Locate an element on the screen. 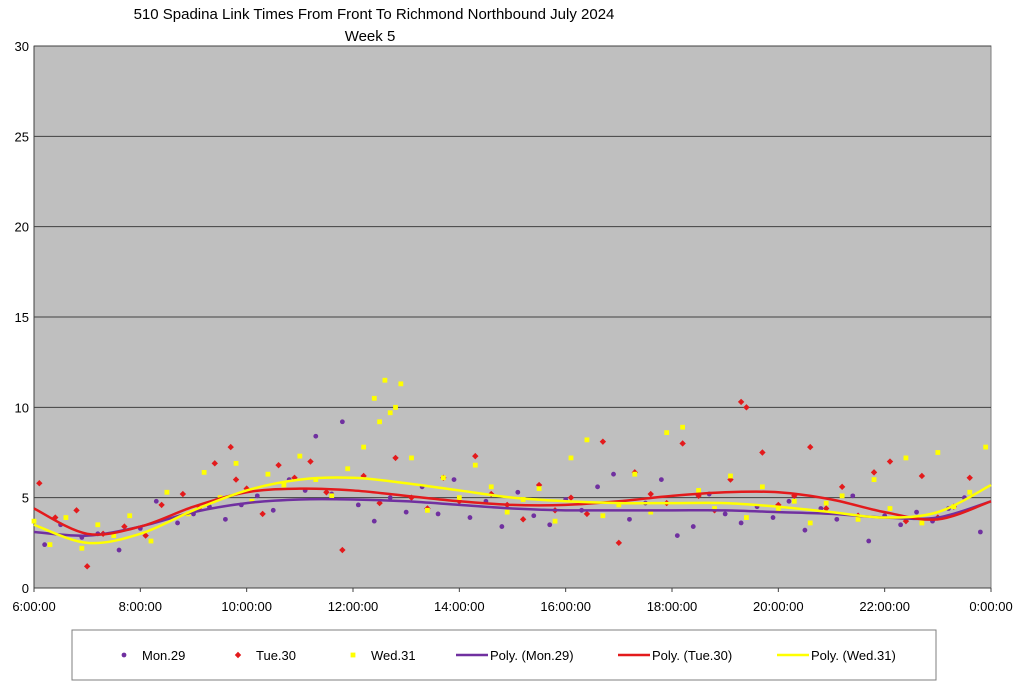 This screenshot has width=1024, height=685. x-tick-label: 18:00:00 is located at coordinates (672, 606).